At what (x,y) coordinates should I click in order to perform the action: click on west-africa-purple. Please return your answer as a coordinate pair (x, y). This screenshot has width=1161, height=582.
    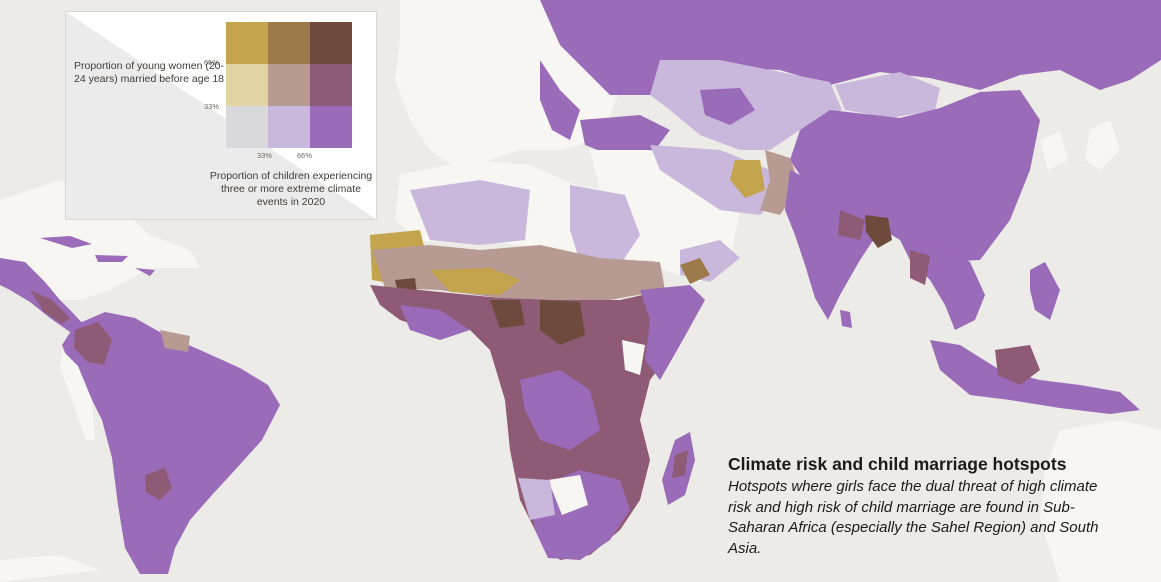
    Looking at the image, I should click on (435, 322).